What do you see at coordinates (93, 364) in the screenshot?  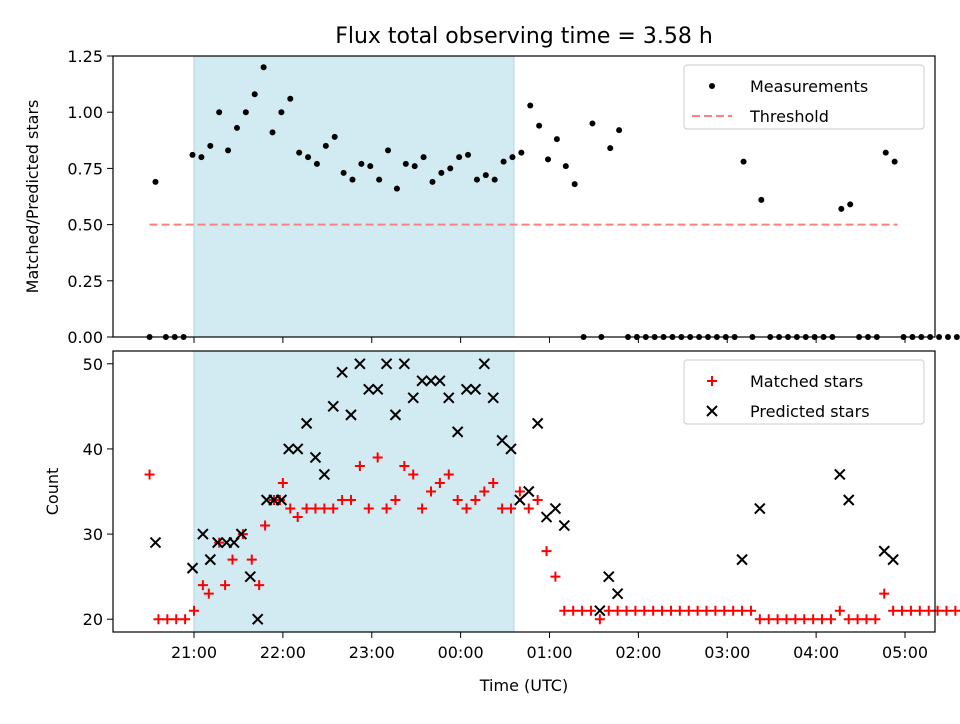 I see `y-tick-label: 50` at bounding box center [93, 364].